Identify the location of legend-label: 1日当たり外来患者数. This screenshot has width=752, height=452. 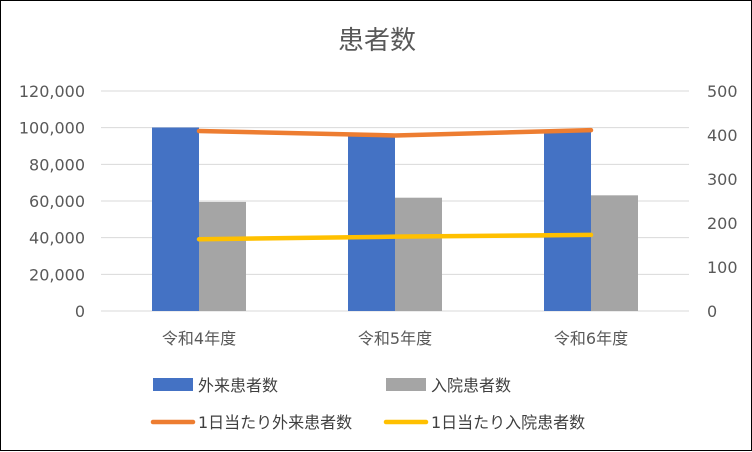
(275, 422).